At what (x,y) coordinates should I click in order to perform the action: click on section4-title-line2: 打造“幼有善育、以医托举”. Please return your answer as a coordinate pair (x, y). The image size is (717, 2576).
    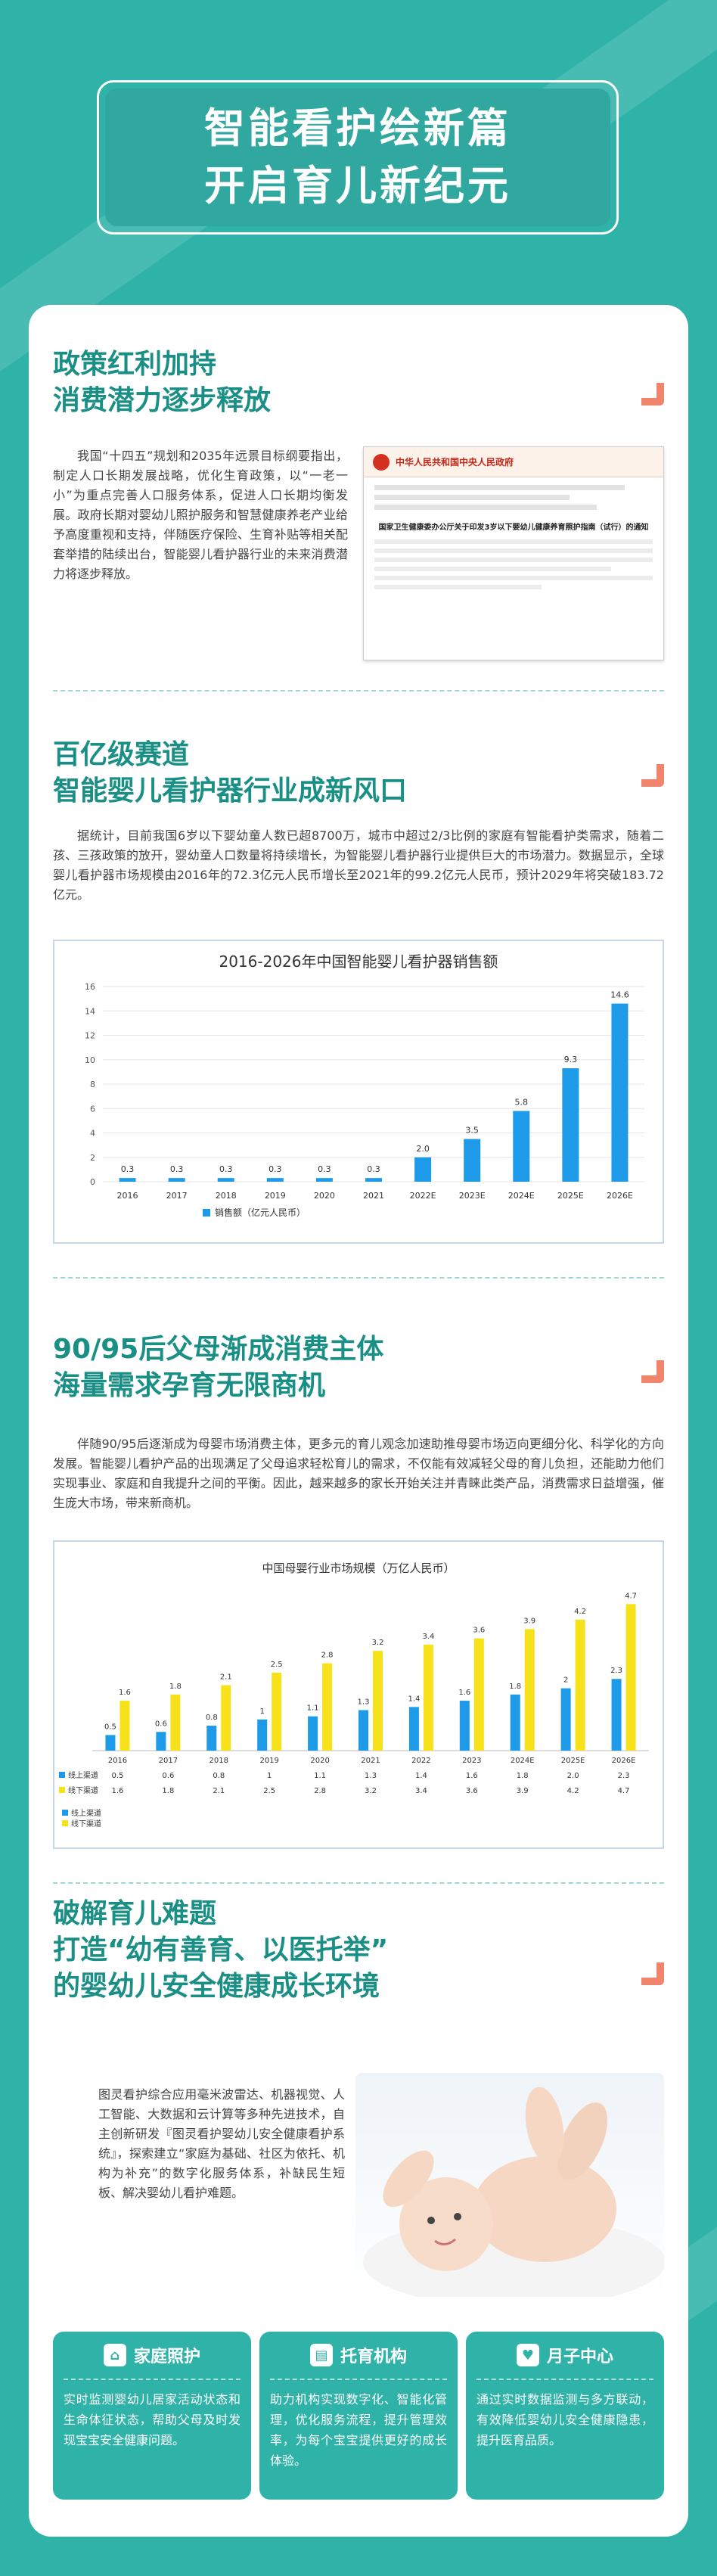
    Looking at the image, I should click on (221, 1949).